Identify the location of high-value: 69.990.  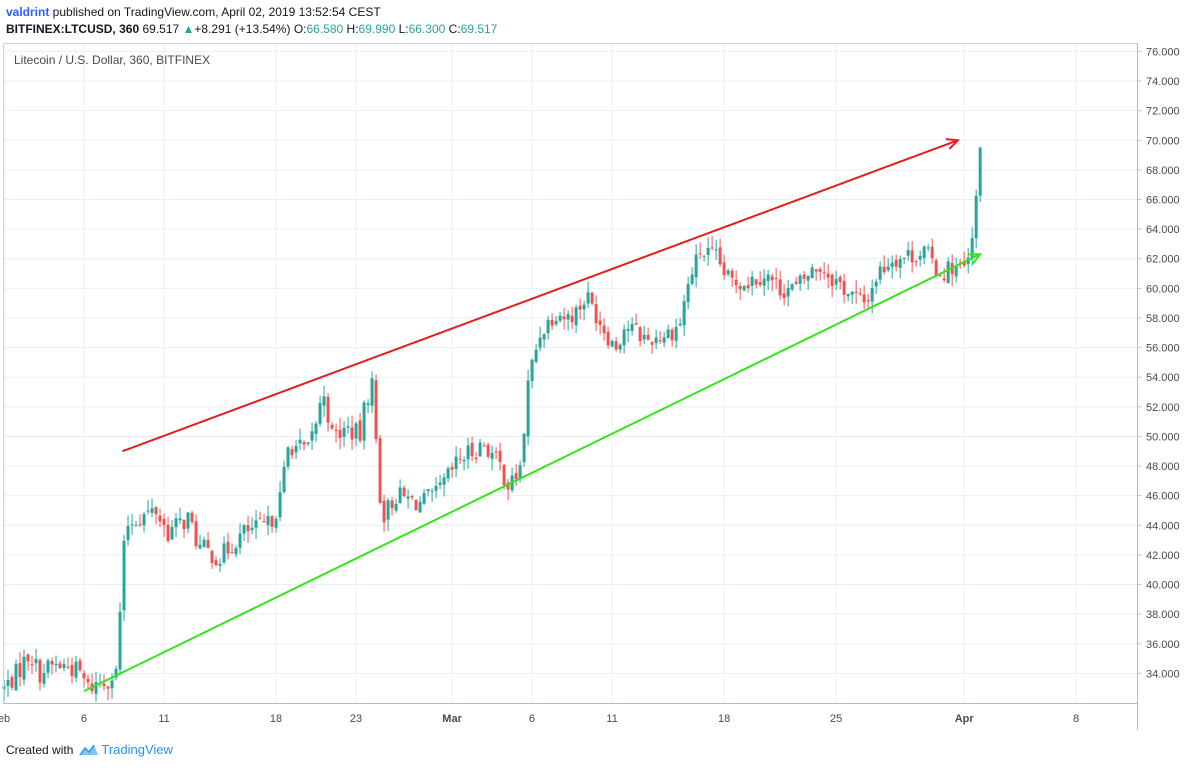
(377, 29).